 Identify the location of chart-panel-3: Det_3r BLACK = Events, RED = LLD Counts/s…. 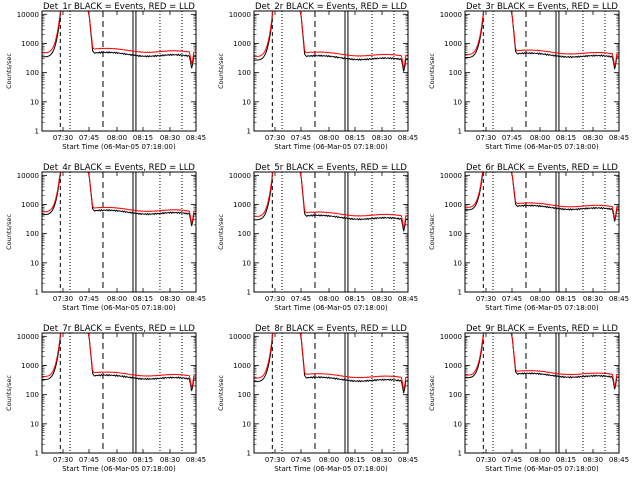
(528, 76).